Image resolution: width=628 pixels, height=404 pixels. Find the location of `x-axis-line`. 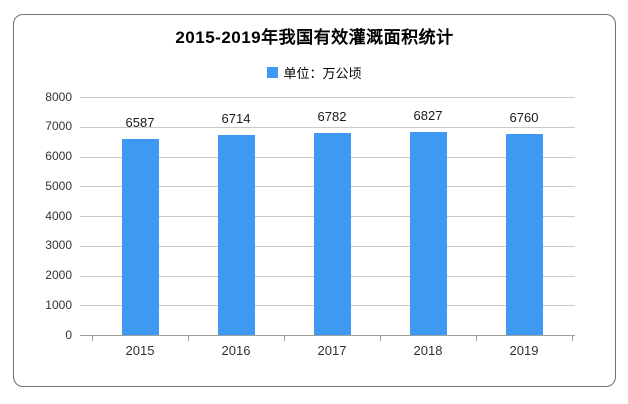

x-axis-line is located at coordinates (327, 335).